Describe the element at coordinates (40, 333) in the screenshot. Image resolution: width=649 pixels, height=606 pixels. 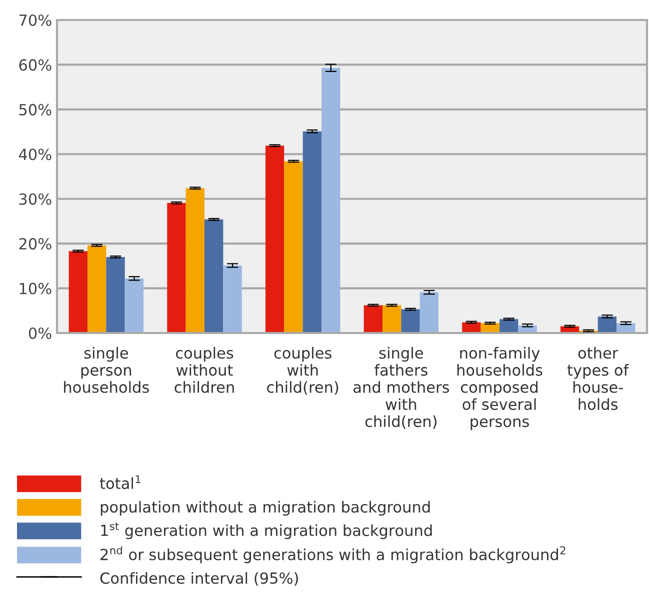
I see `y-tick-label: 0%` at that location.